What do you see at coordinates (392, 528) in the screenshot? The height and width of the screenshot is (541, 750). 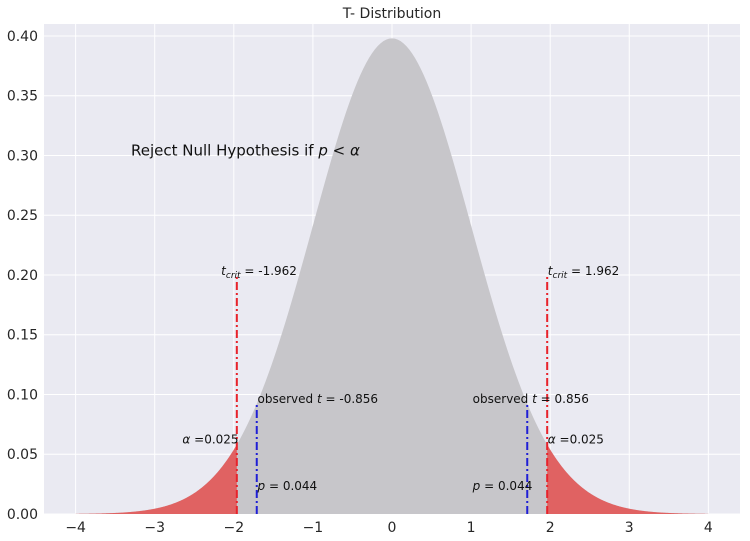 I see `x-tick-label: 0` at bounding box center [392, 528].